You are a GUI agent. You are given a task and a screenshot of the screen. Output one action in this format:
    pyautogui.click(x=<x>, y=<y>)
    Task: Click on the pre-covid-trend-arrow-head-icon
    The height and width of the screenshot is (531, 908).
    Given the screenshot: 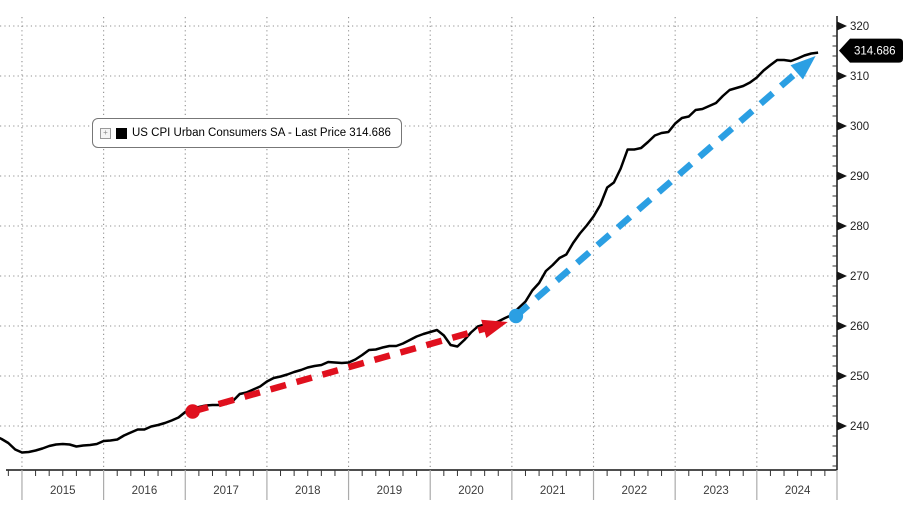 What is the action you would take?
    pyautogui.click(x=494, y=328)
    